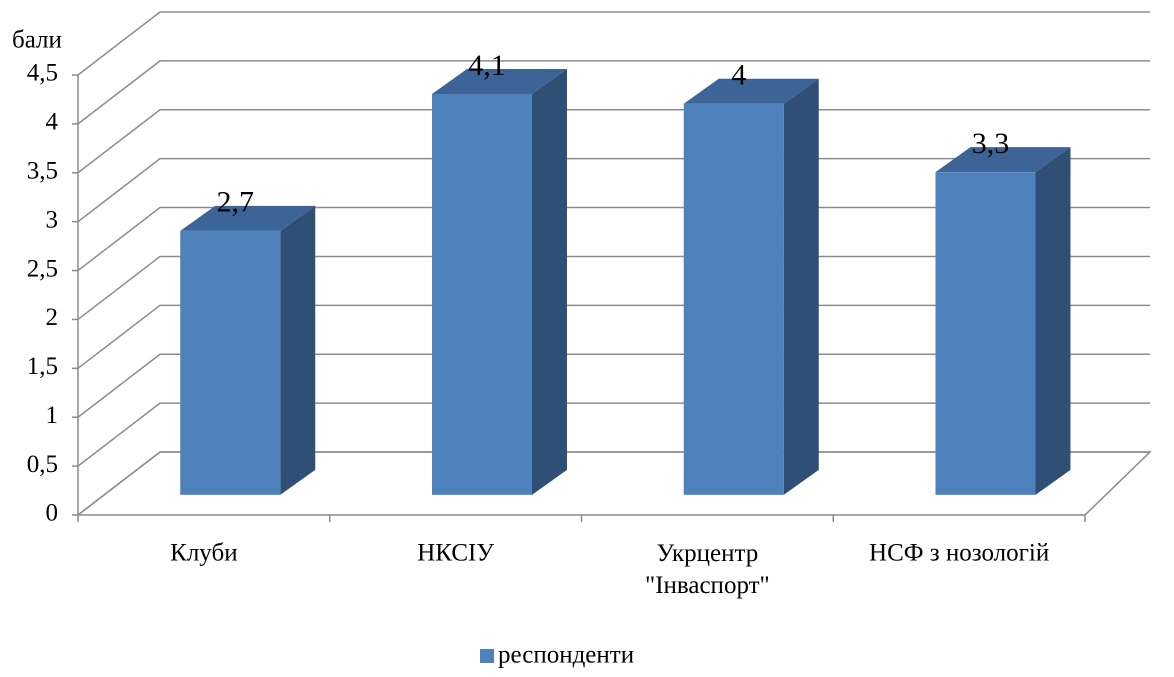 This screenshot has width=1174, height=677. What do you see at coordinates (42, 464) in the screenshot?
I see `y-tick-label: 0,5` at bounding box center [42, 464].